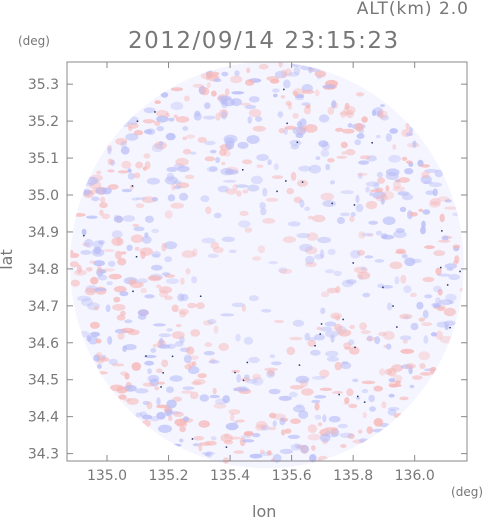  What do you see at coordinates (43, 344) in the screenshot?
I see `y-tick-label: 34.6` at bounding box center [43, 344].